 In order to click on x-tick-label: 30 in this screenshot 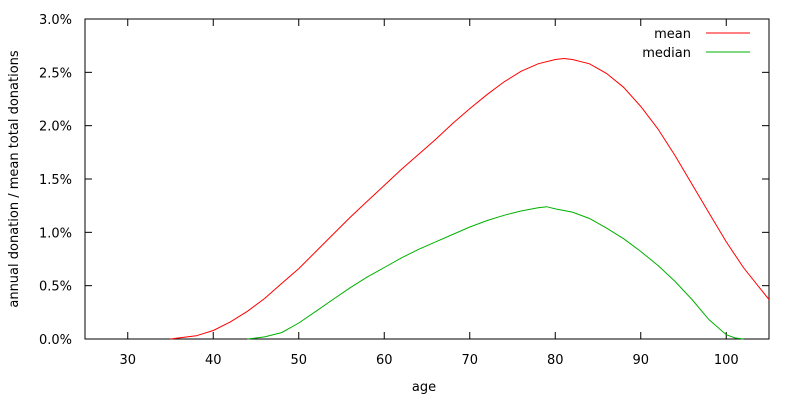, I will do `click(127, 360)`.